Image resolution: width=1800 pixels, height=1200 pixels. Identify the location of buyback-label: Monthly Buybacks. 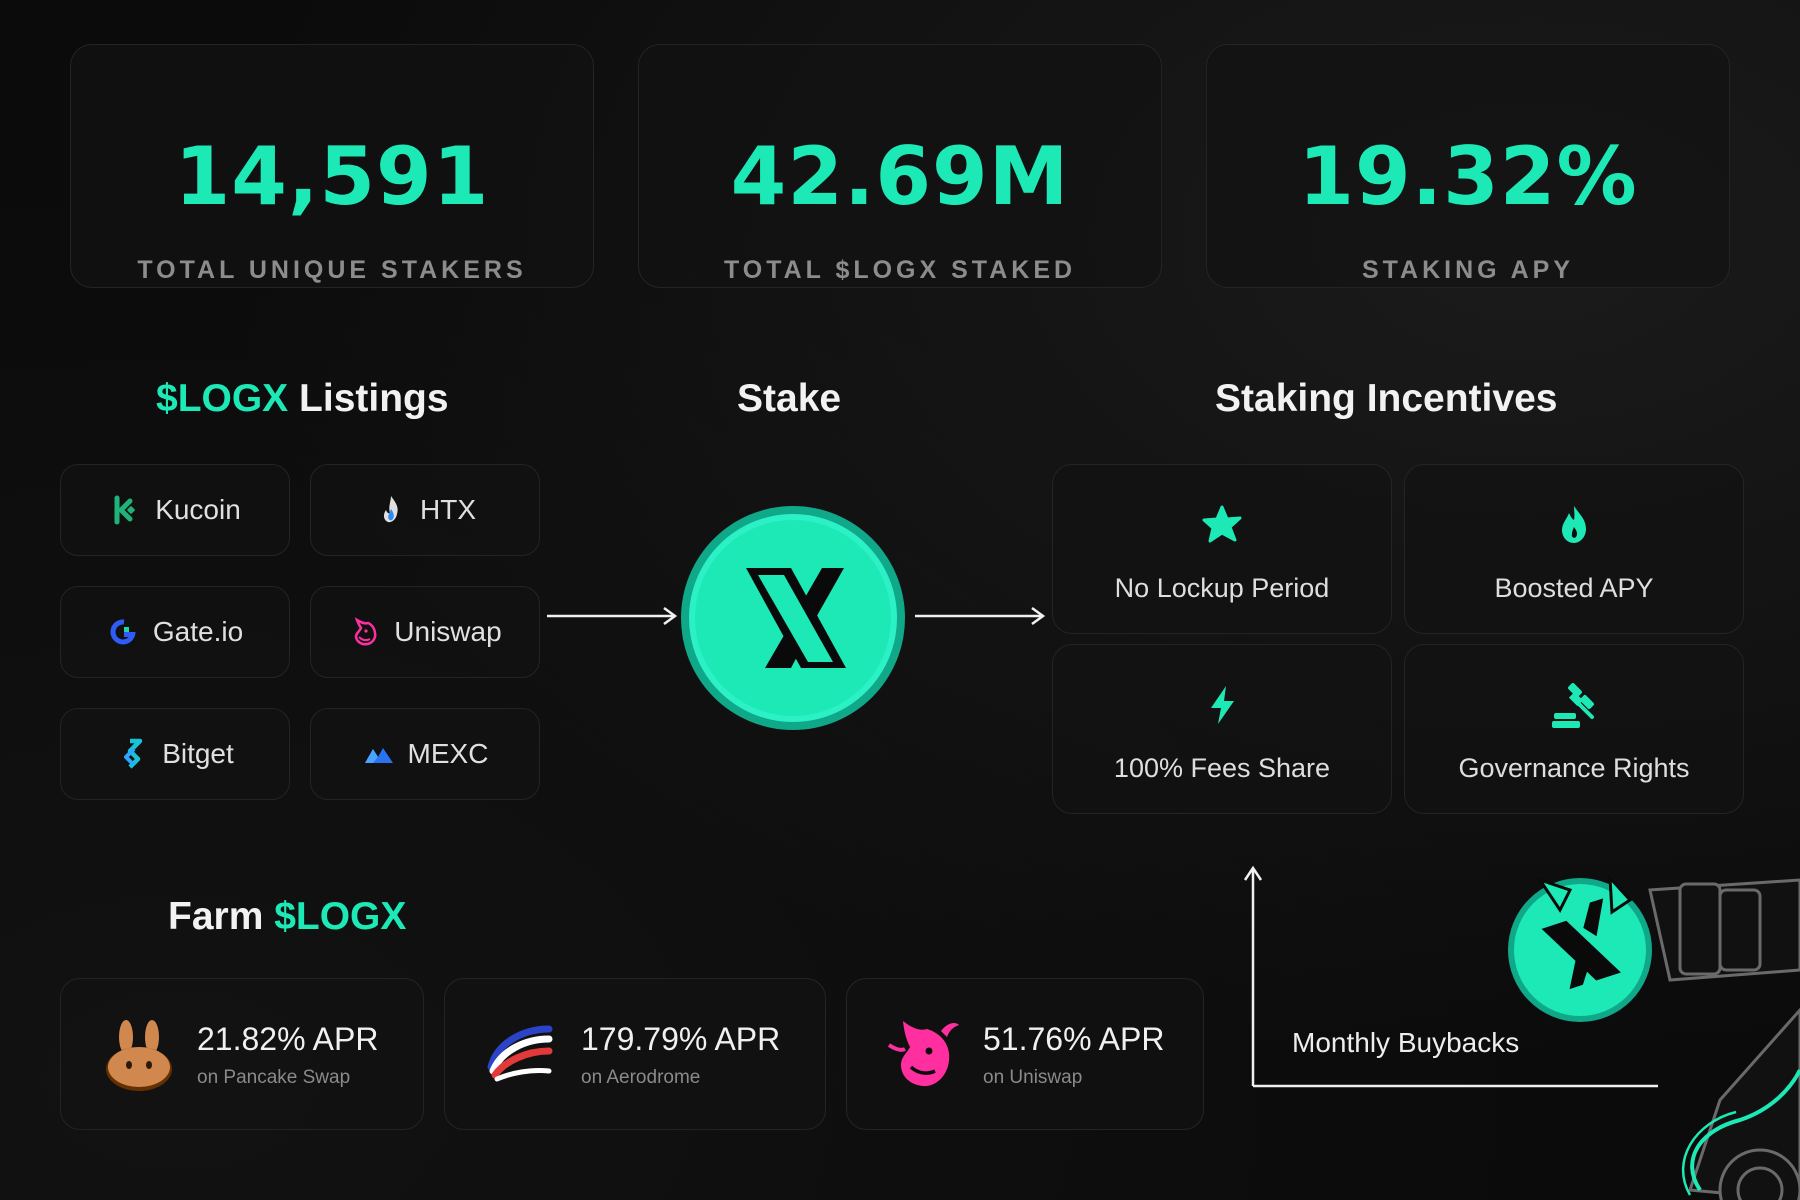
(1406, 1042).